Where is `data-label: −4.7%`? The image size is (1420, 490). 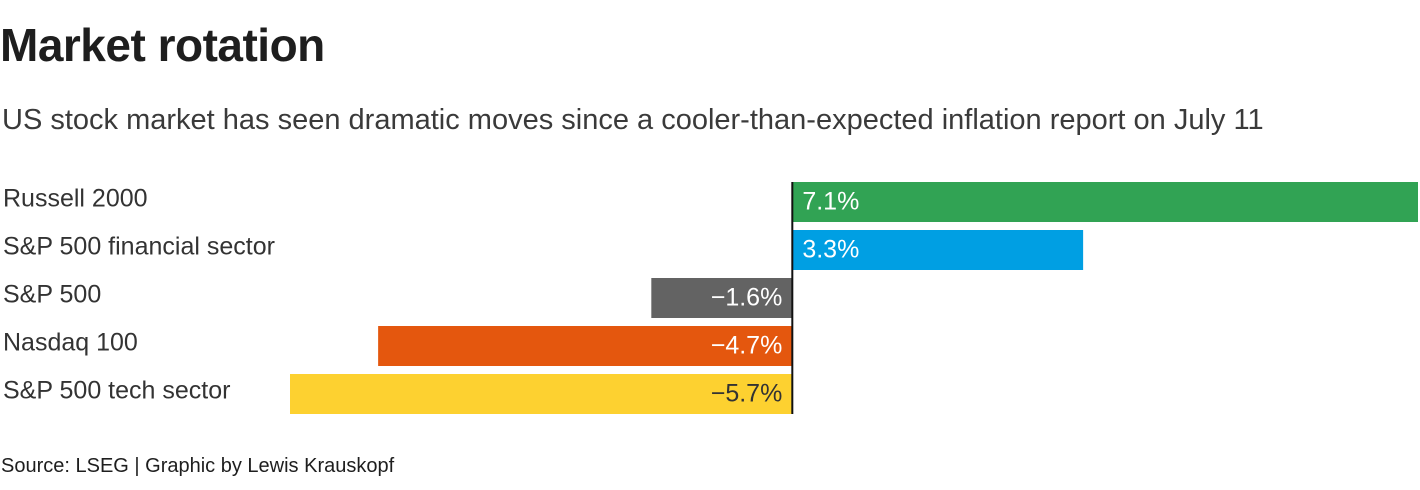
data-label: −4.7% is located at coordinates (747, 346).